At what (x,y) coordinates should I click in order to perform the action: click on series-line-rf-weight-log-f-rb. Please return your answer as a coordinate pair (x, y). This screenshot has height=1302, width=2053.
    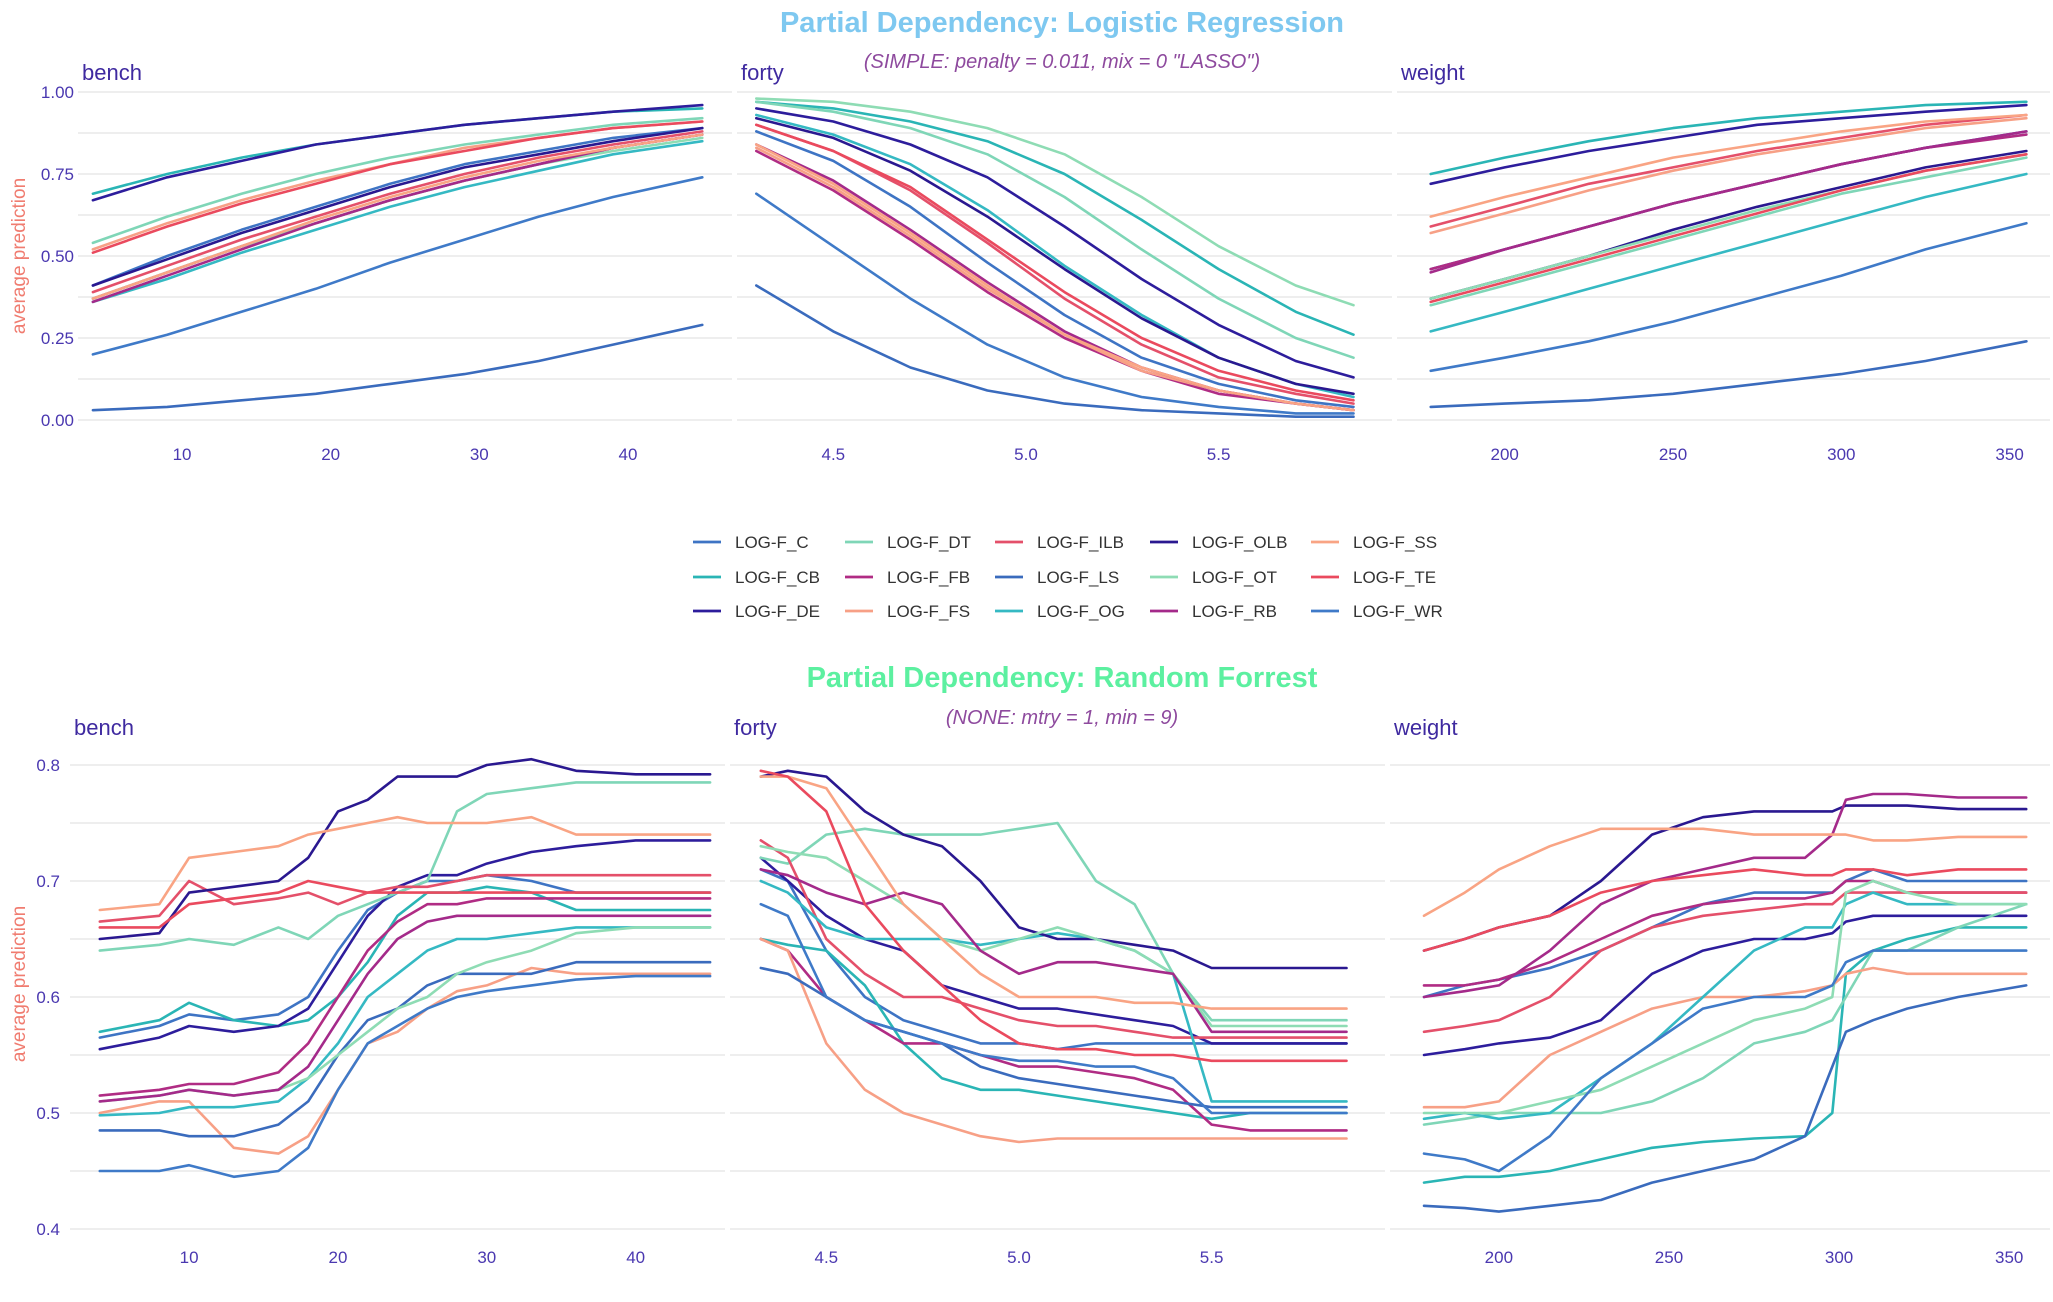
    Looking at the image, I should click on (1725, 895).